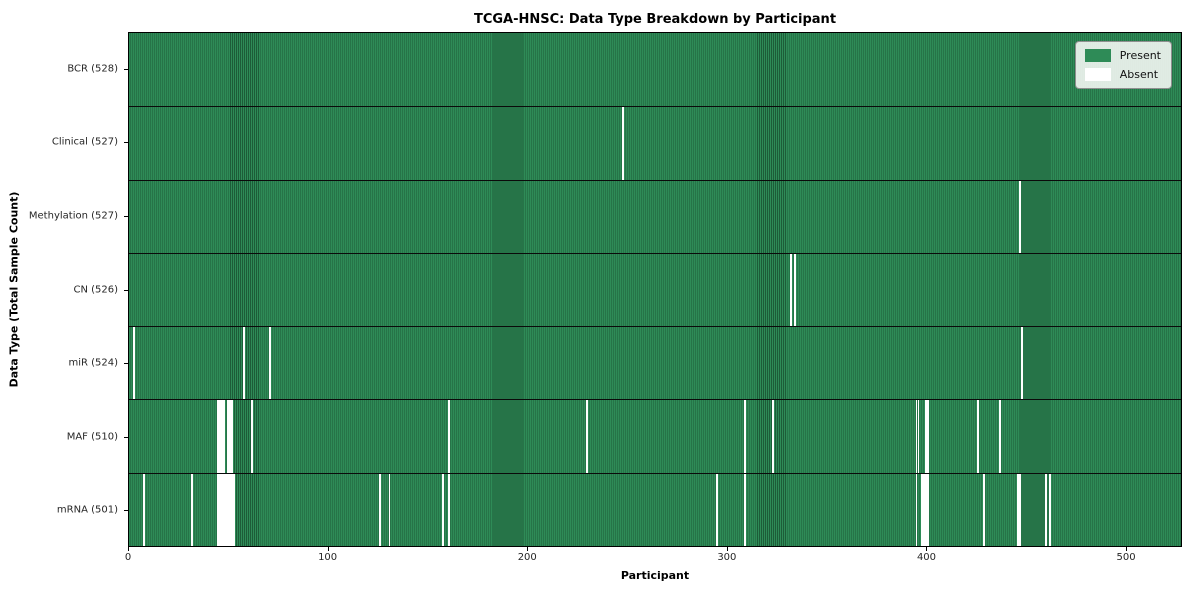 Image resolution: width=1200 pixels, height=600 pixels. What do you see at coordinates (655, 575) in the screenshot?
I see `x-axis-label: Participant` at bounding box center [655, 575].